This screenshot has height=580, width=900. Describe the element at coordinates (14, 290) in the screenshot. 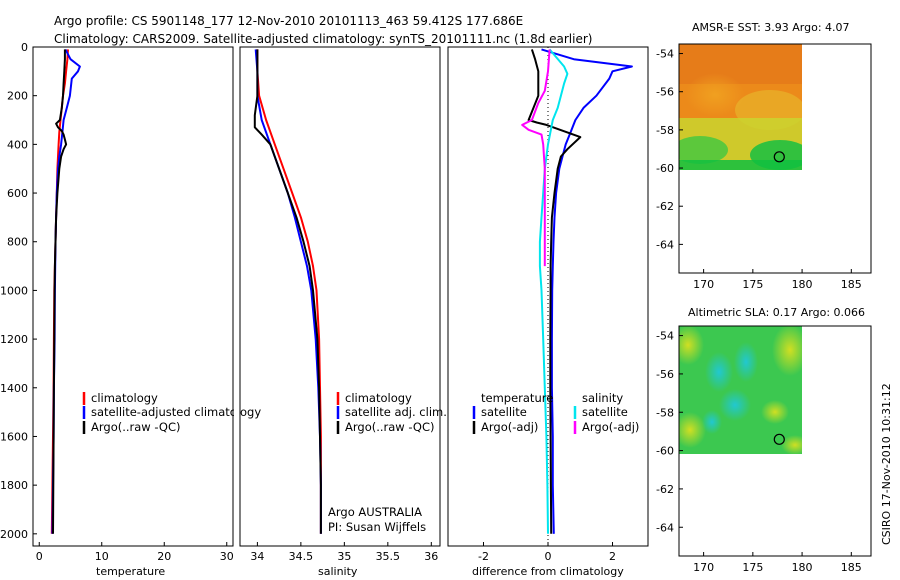

I see `y-tick-label: 1000` at that location.